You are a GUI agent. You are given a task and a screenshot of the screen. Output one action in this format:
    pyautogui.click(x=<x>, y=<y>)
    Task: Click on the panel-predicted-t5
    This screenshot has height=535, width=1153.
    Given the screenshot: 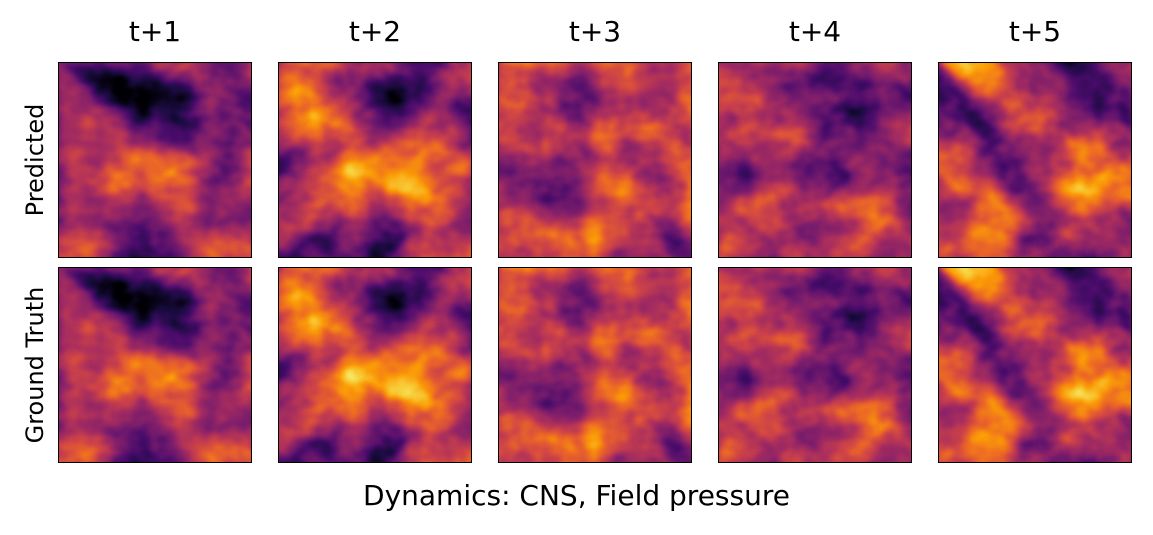 What is the action you would take?
    pyautogui.click(x=1035, y=160)
    